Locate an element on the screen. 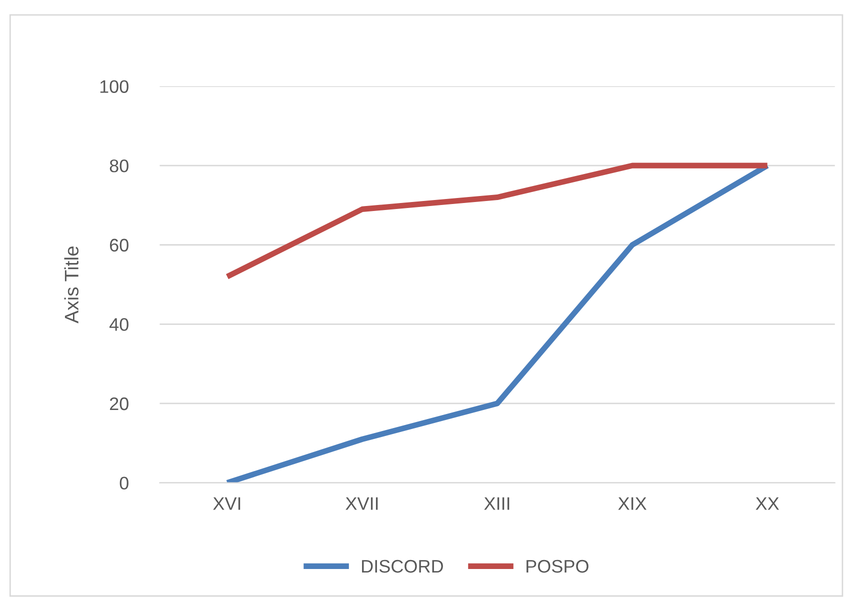 Image resolution: width=845 pixels, height=599 pixels. y-tick-label: 20 is located at coordinates (119, 403).